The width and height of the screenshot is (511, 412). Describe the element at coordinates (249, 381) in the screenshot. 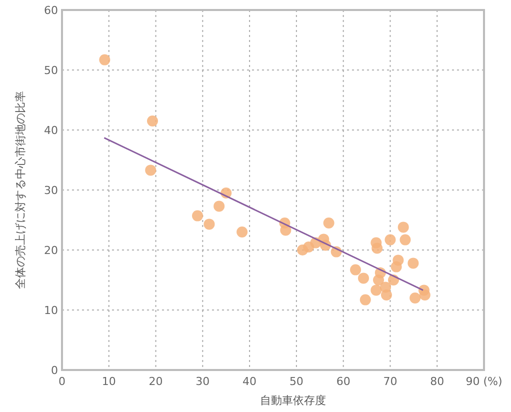

I see `x-tick-label: 40` at that location.